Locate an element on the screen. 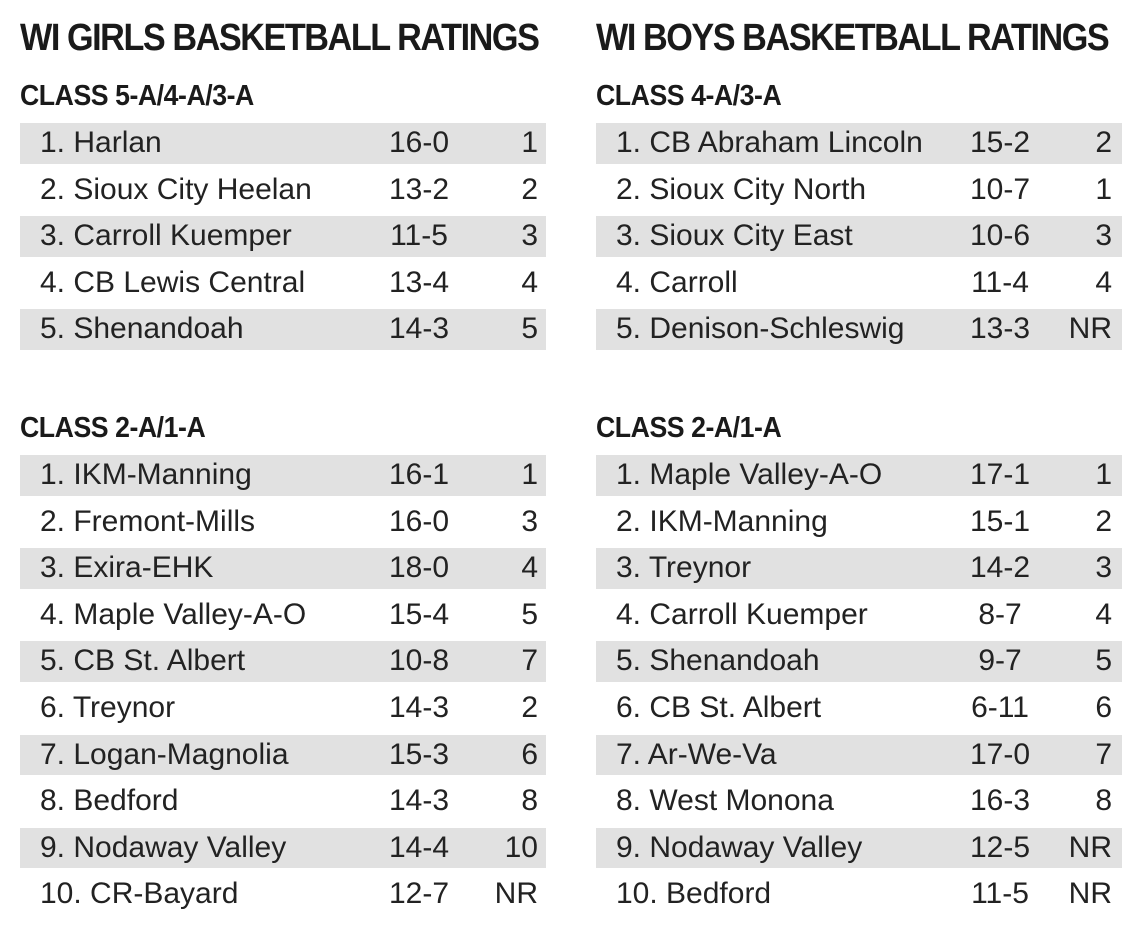  team-record: 15-3 is located at coordinates (419, 754).